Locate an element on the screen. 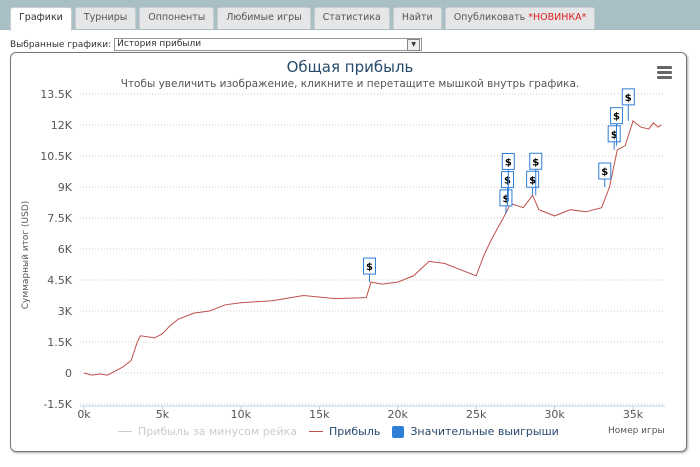 The width and height of the screenshot is (700, 467). x-tick-label: 30k is located at coordinates (554, 414).